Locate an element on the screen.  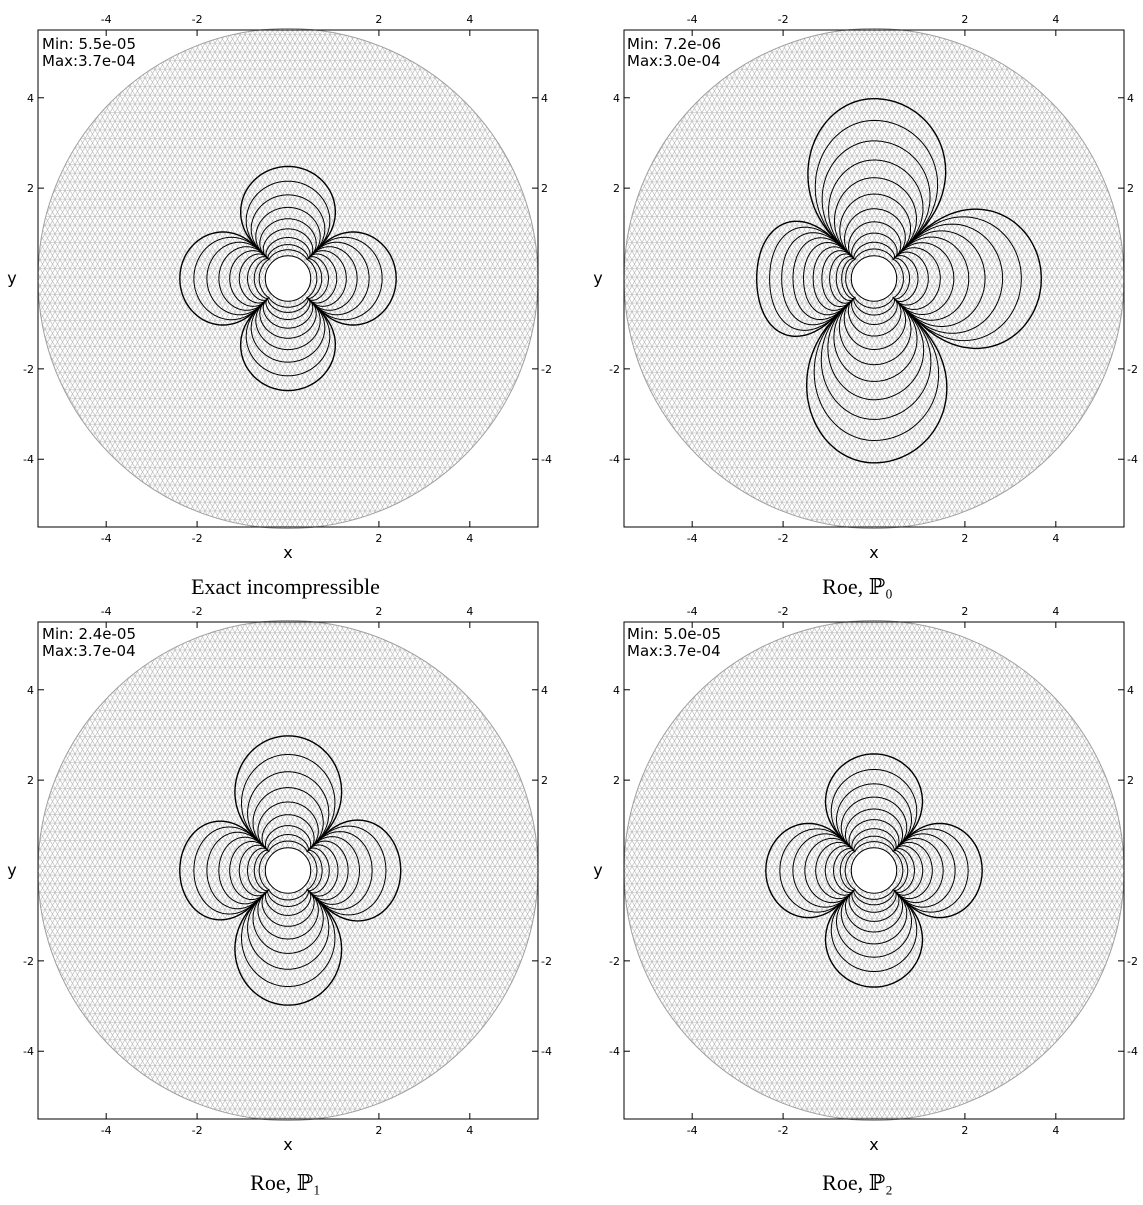
min-label: Min: 5.0e-05 is located at coordinates (674, 634).